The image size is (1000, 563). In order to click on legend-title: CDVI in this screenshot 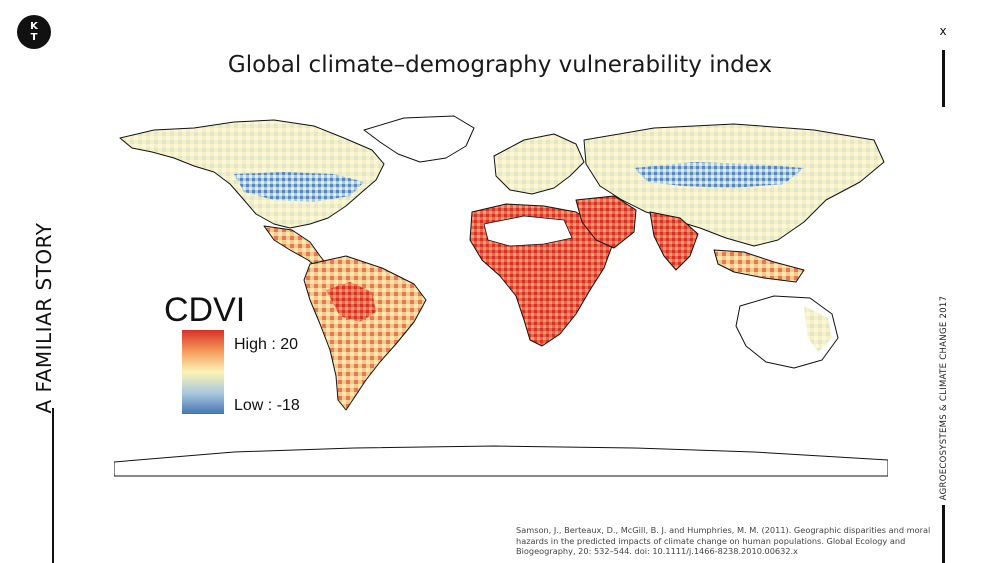, I will do `click(204, 310)`.